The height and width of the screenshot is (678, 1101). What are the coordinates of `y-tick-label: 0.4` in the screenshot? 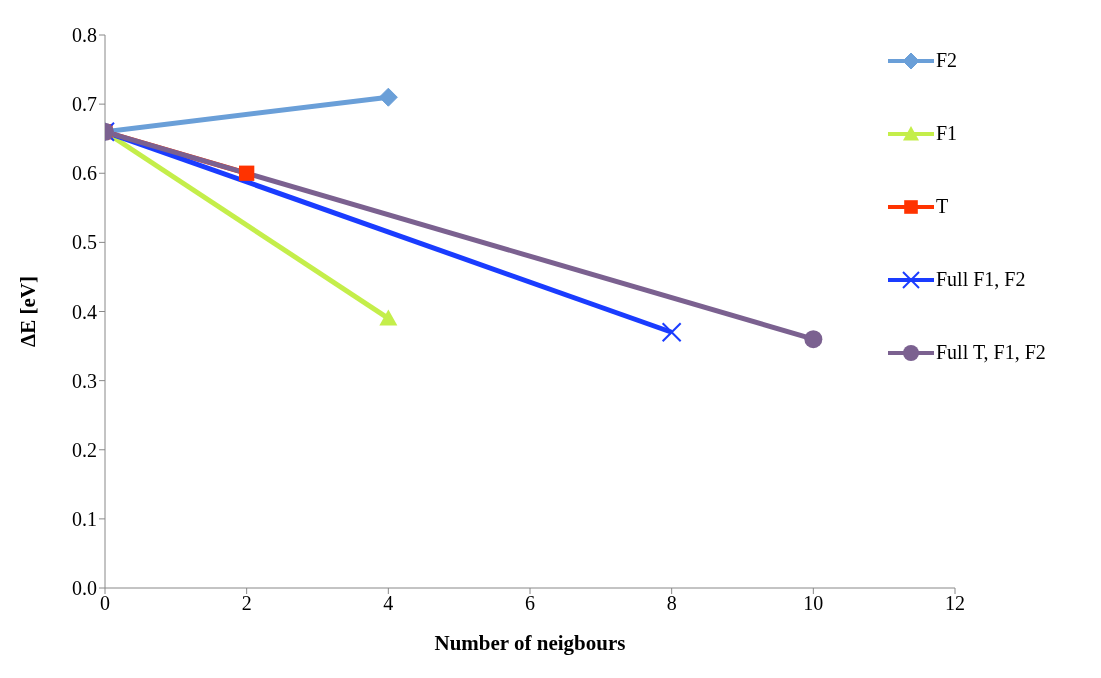 It's located at (84, 311).